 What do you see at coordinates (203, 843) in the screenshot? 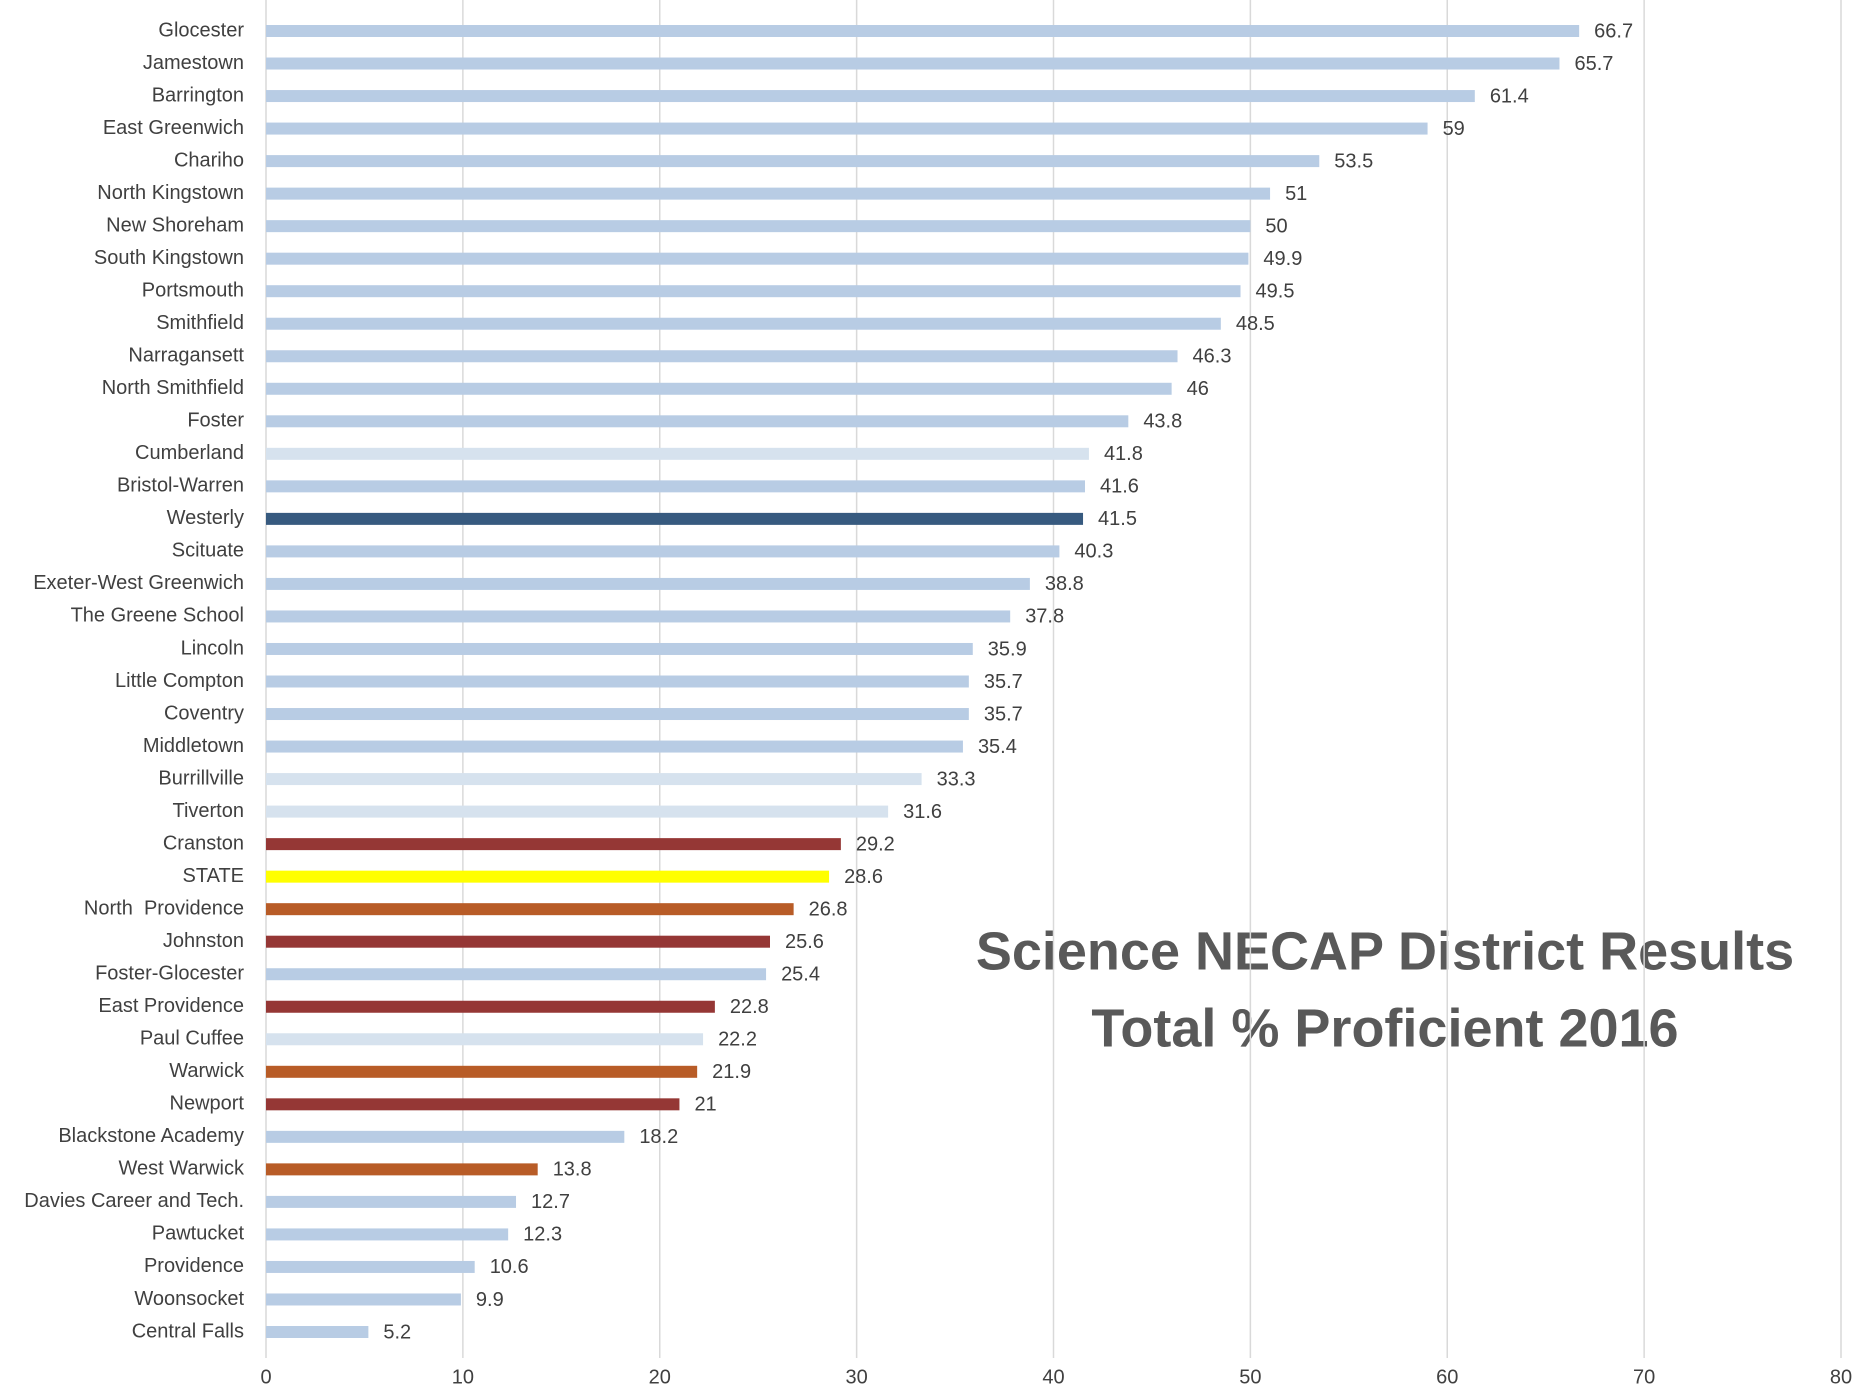
I see `y-tick-label: Cranston` at bounding box center [203, 843].